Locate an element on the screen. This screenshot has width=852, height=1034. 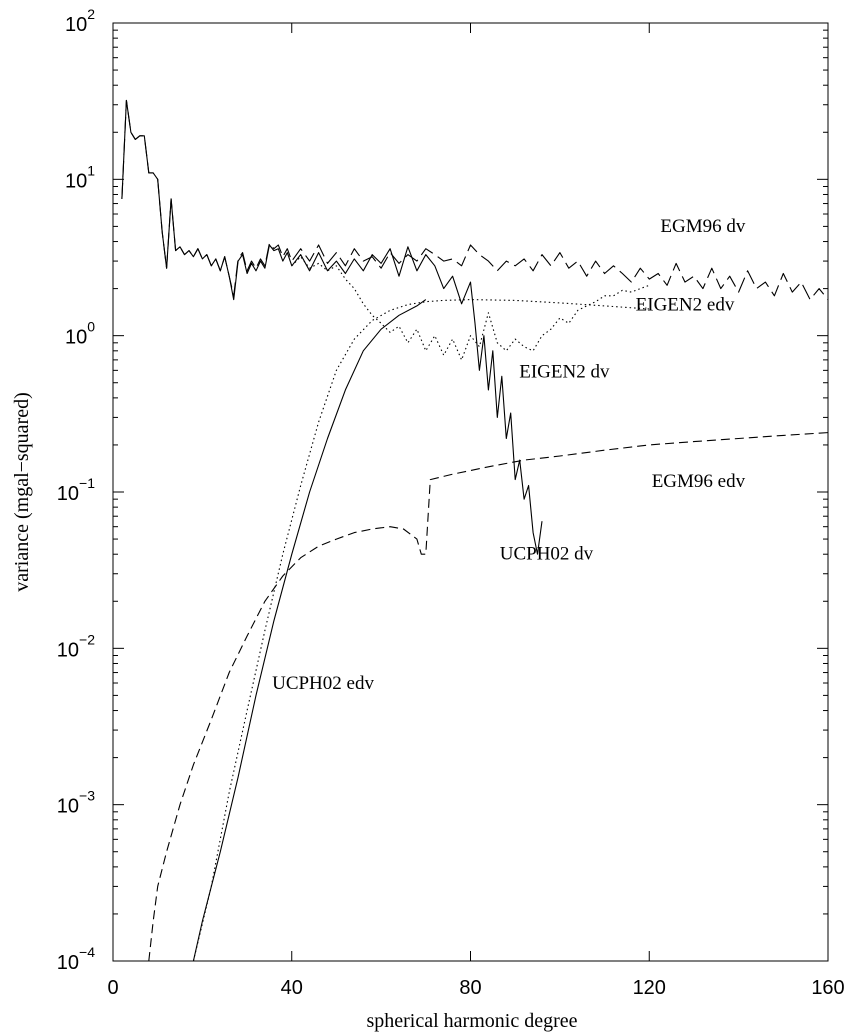
y-tick-label: 10² is located at coordinates (80, 21).